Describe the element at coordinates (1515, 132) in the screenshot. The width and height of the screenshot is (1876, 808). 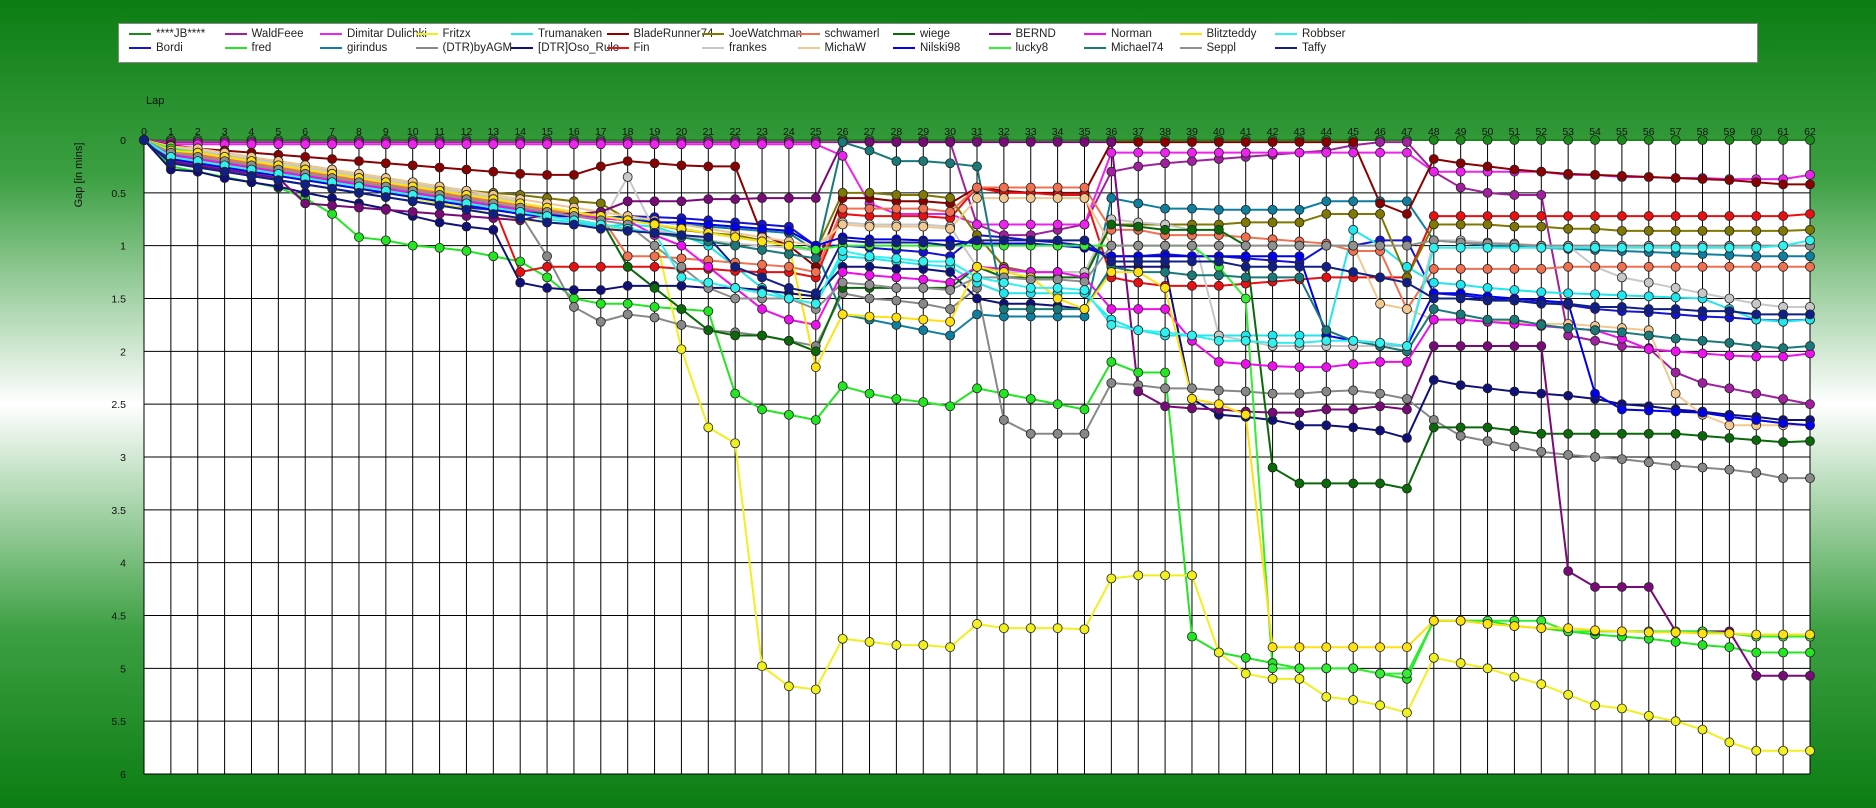
I see `x-tick-label: 51` at that location.